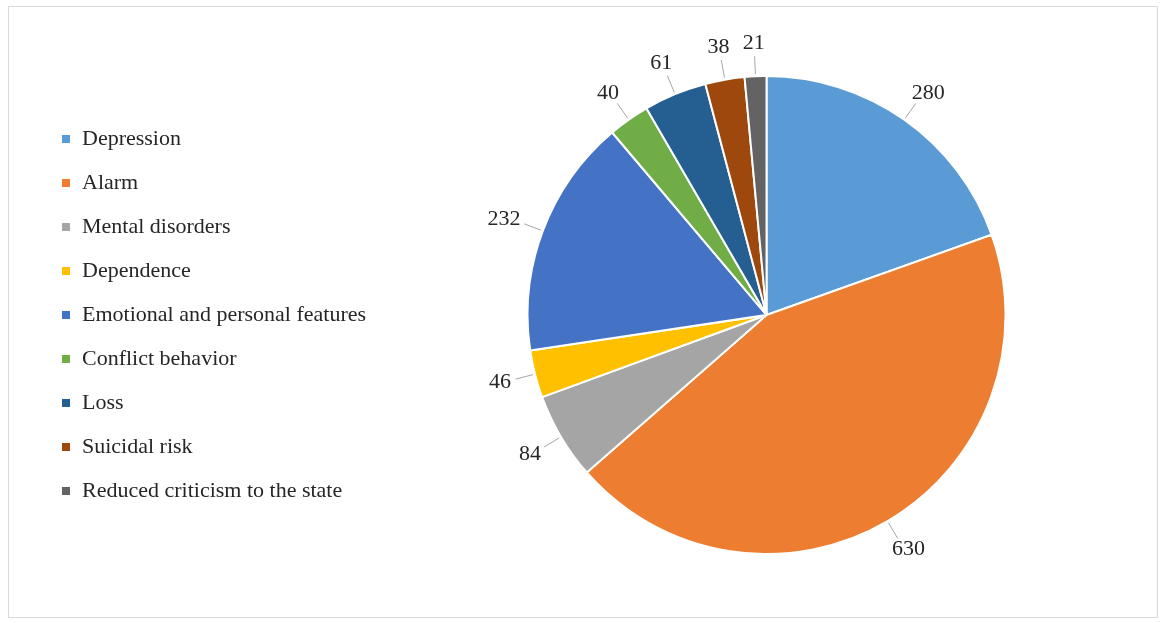  What do you see at coordinates (504, 218) in the screenshot?
I see `data-label: 232` at bounding box center [504, 218].